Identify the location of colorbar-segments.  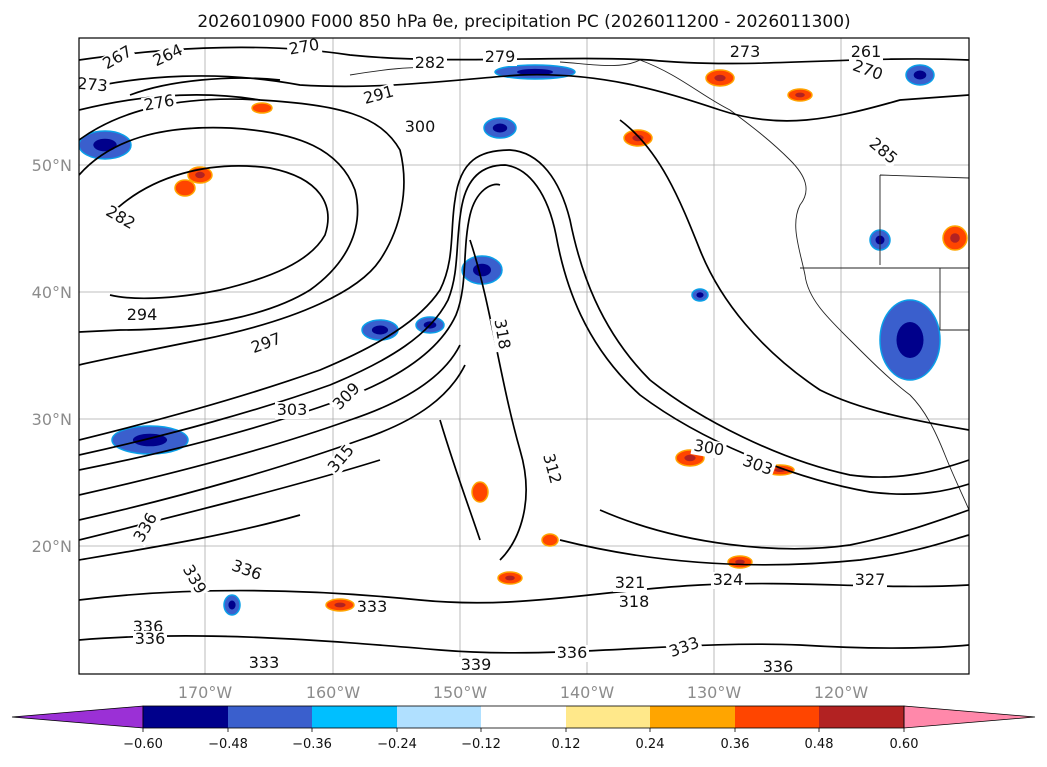
(523, 717).